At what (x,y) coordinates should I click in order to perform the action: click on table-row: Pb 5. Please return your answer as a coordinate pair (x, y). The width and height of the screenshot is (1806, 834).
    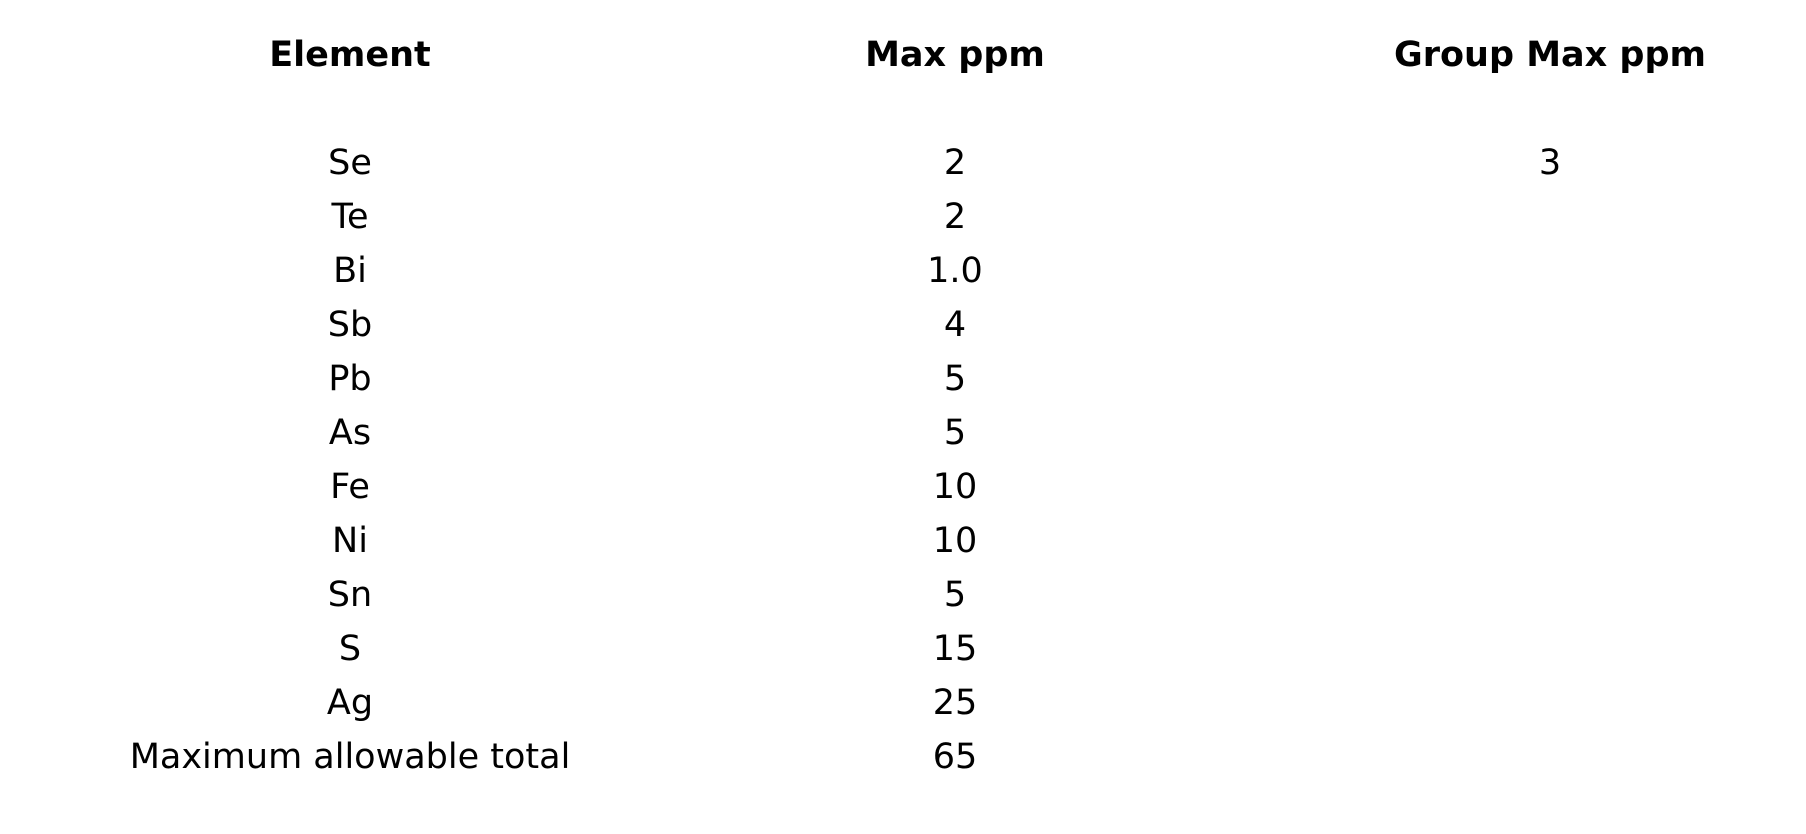
    Looking at the image, I should click on (903, 379).